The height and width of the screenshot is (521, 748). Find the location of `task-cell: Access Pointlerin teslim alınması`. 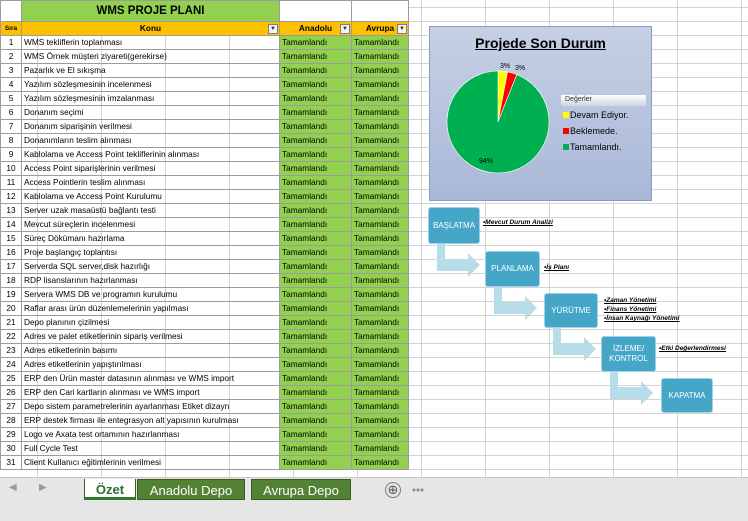

task-cell: Access Pointlerin teslim alınması is located at coordinates (150, 182).